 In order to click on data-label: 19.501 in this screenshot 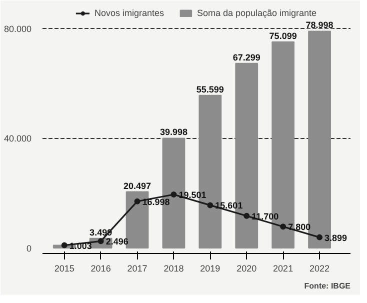, I will do `click(192, 195)`.